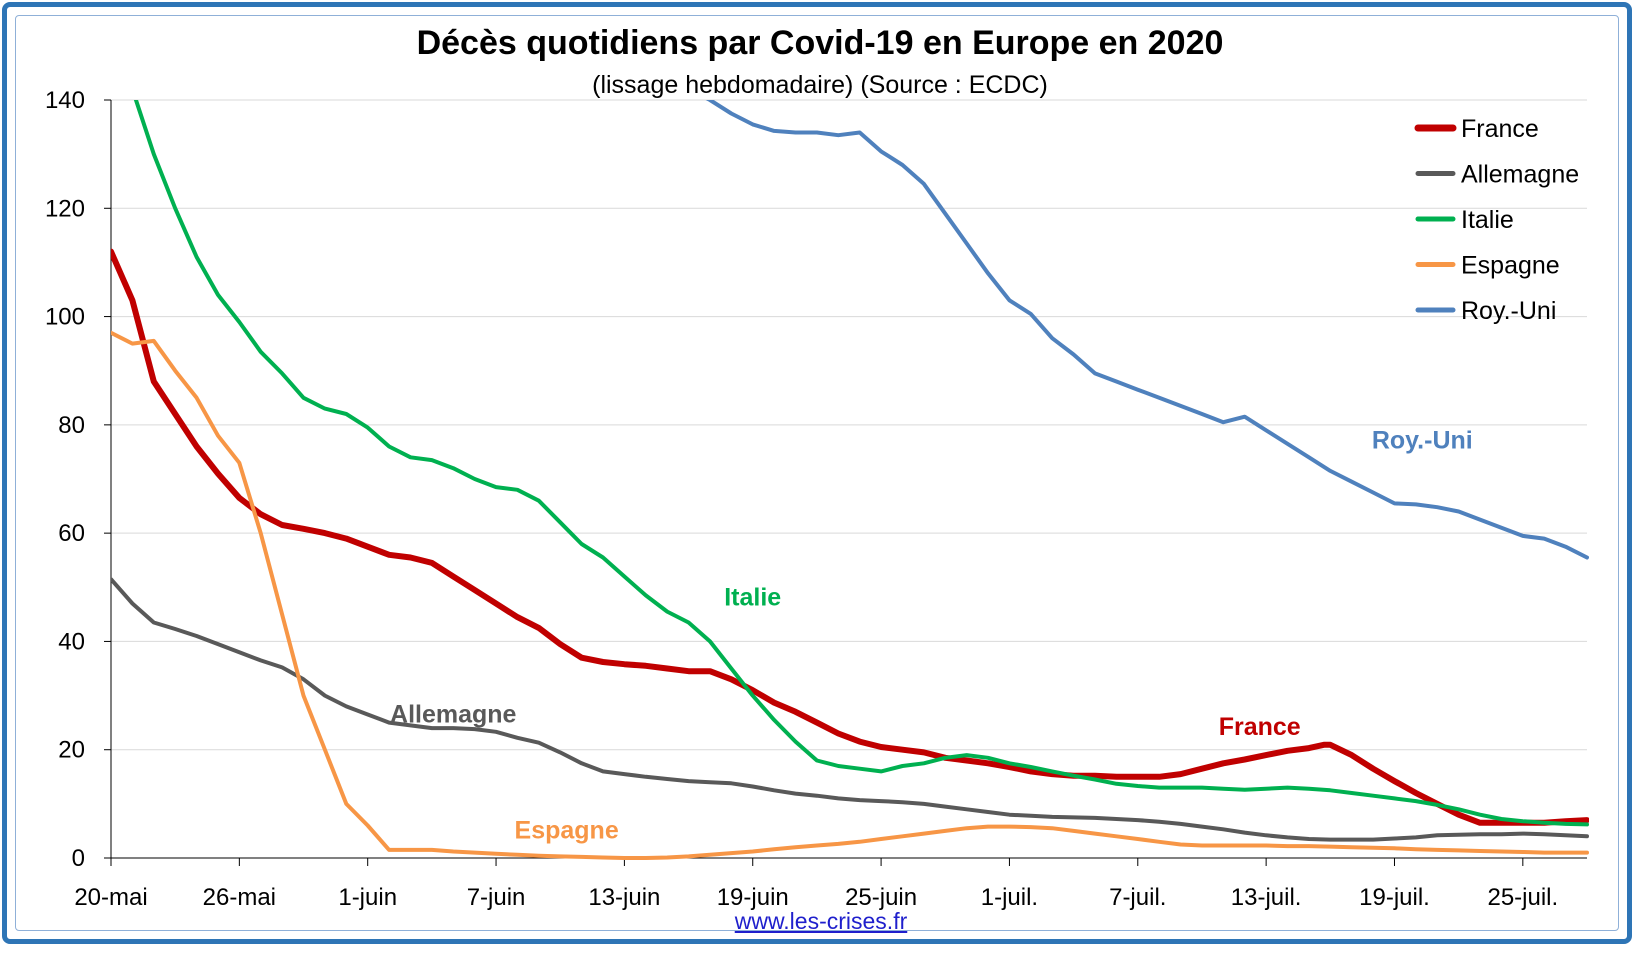 This screenshot has height=954, width=1642. What do you see at coordinates (1394, 897) in the screenshot?
I see `x-tick-label-19-juil.: 19-juil.` at bounding box center [1394, 897].